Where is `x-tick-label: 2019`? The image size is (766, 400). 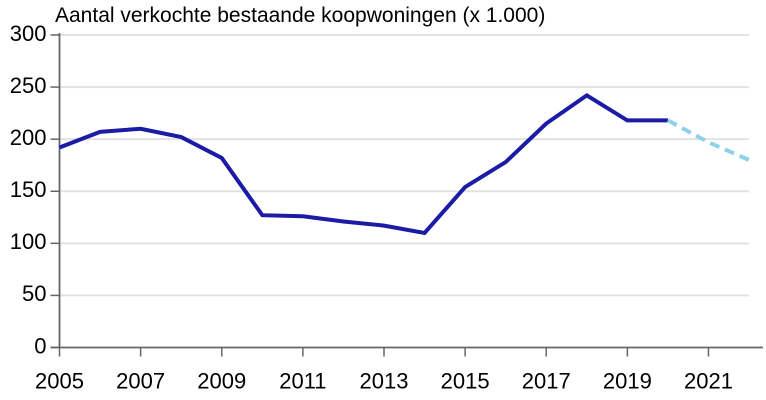 x-tick-label: 2019 is located at coordinates (627, 381).